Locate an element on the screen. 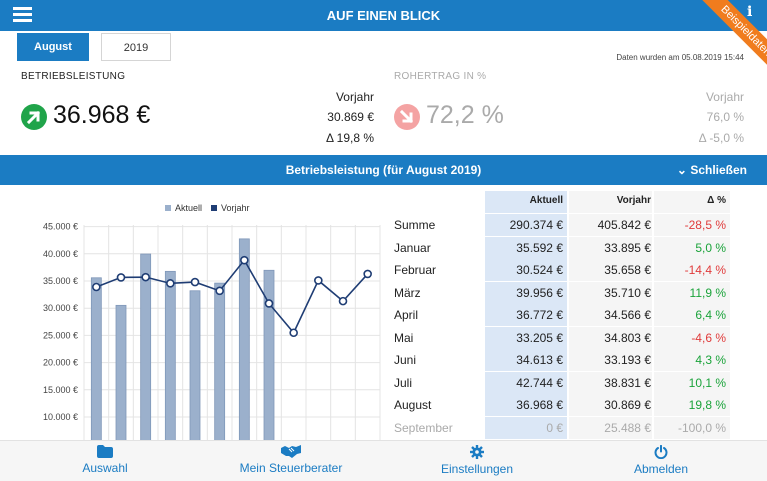 The width and height of the screenshot is (767, 481). section-title: Betriebsleistung (für August 2019) is located at coordinates (383, 170).